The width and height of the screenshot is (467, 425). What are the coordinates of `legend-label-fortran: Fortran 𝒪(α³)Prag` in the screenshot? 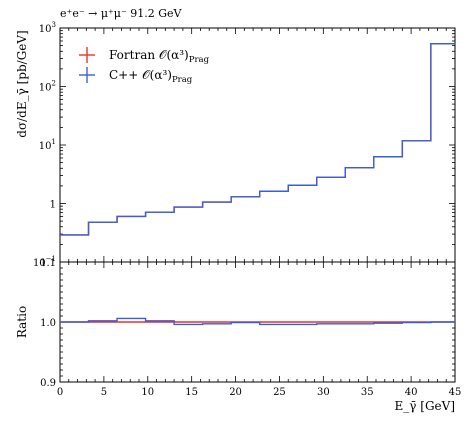 It's located at (159, 56).